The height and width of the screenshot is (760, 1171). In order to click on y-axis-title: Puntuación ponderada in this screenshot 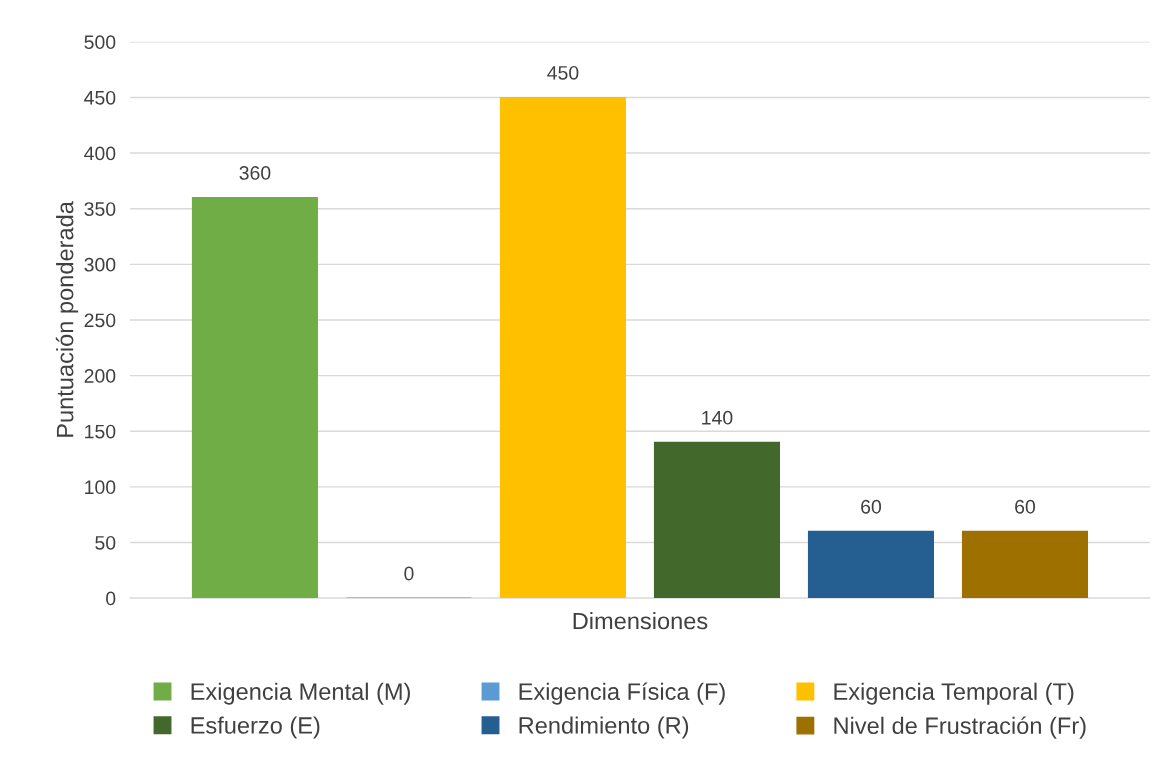, I will do `click(67, 319)`.